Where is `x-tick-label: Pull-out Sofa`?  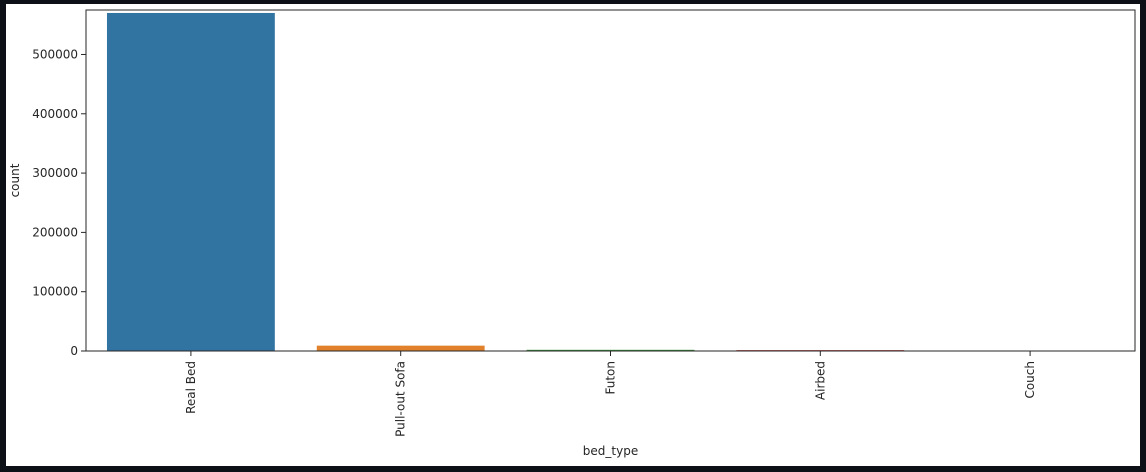 x-tick-label: Pull-out Sofa is located at coordinates (401, 399).